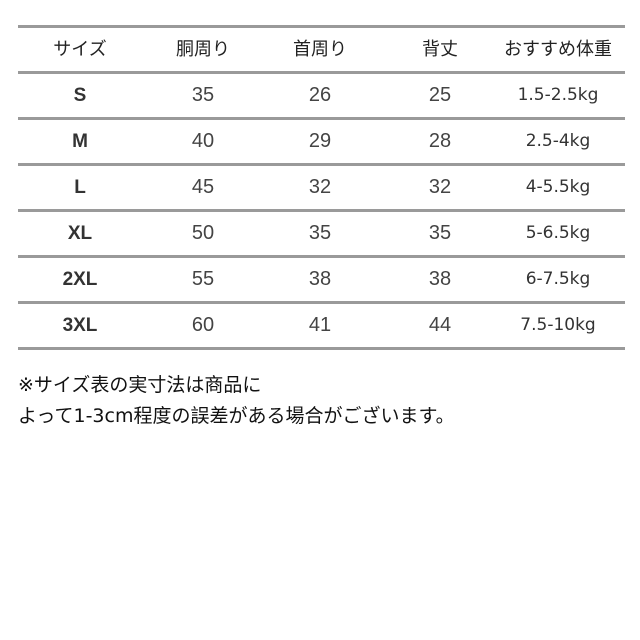 The height and width of the screenshot is (640, 640). I want to click on cell-chest: 50, so click(203, 233).